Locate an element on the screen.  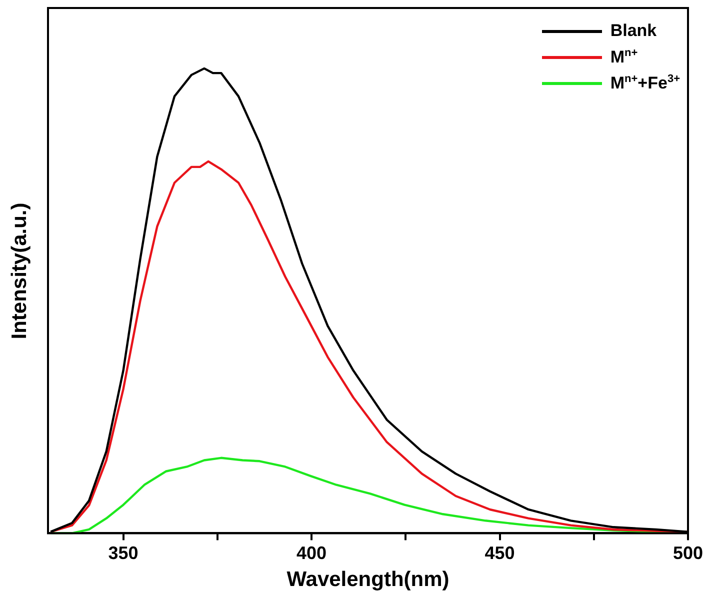
x-tick-label: 350 is located at coordinates (123, 552).